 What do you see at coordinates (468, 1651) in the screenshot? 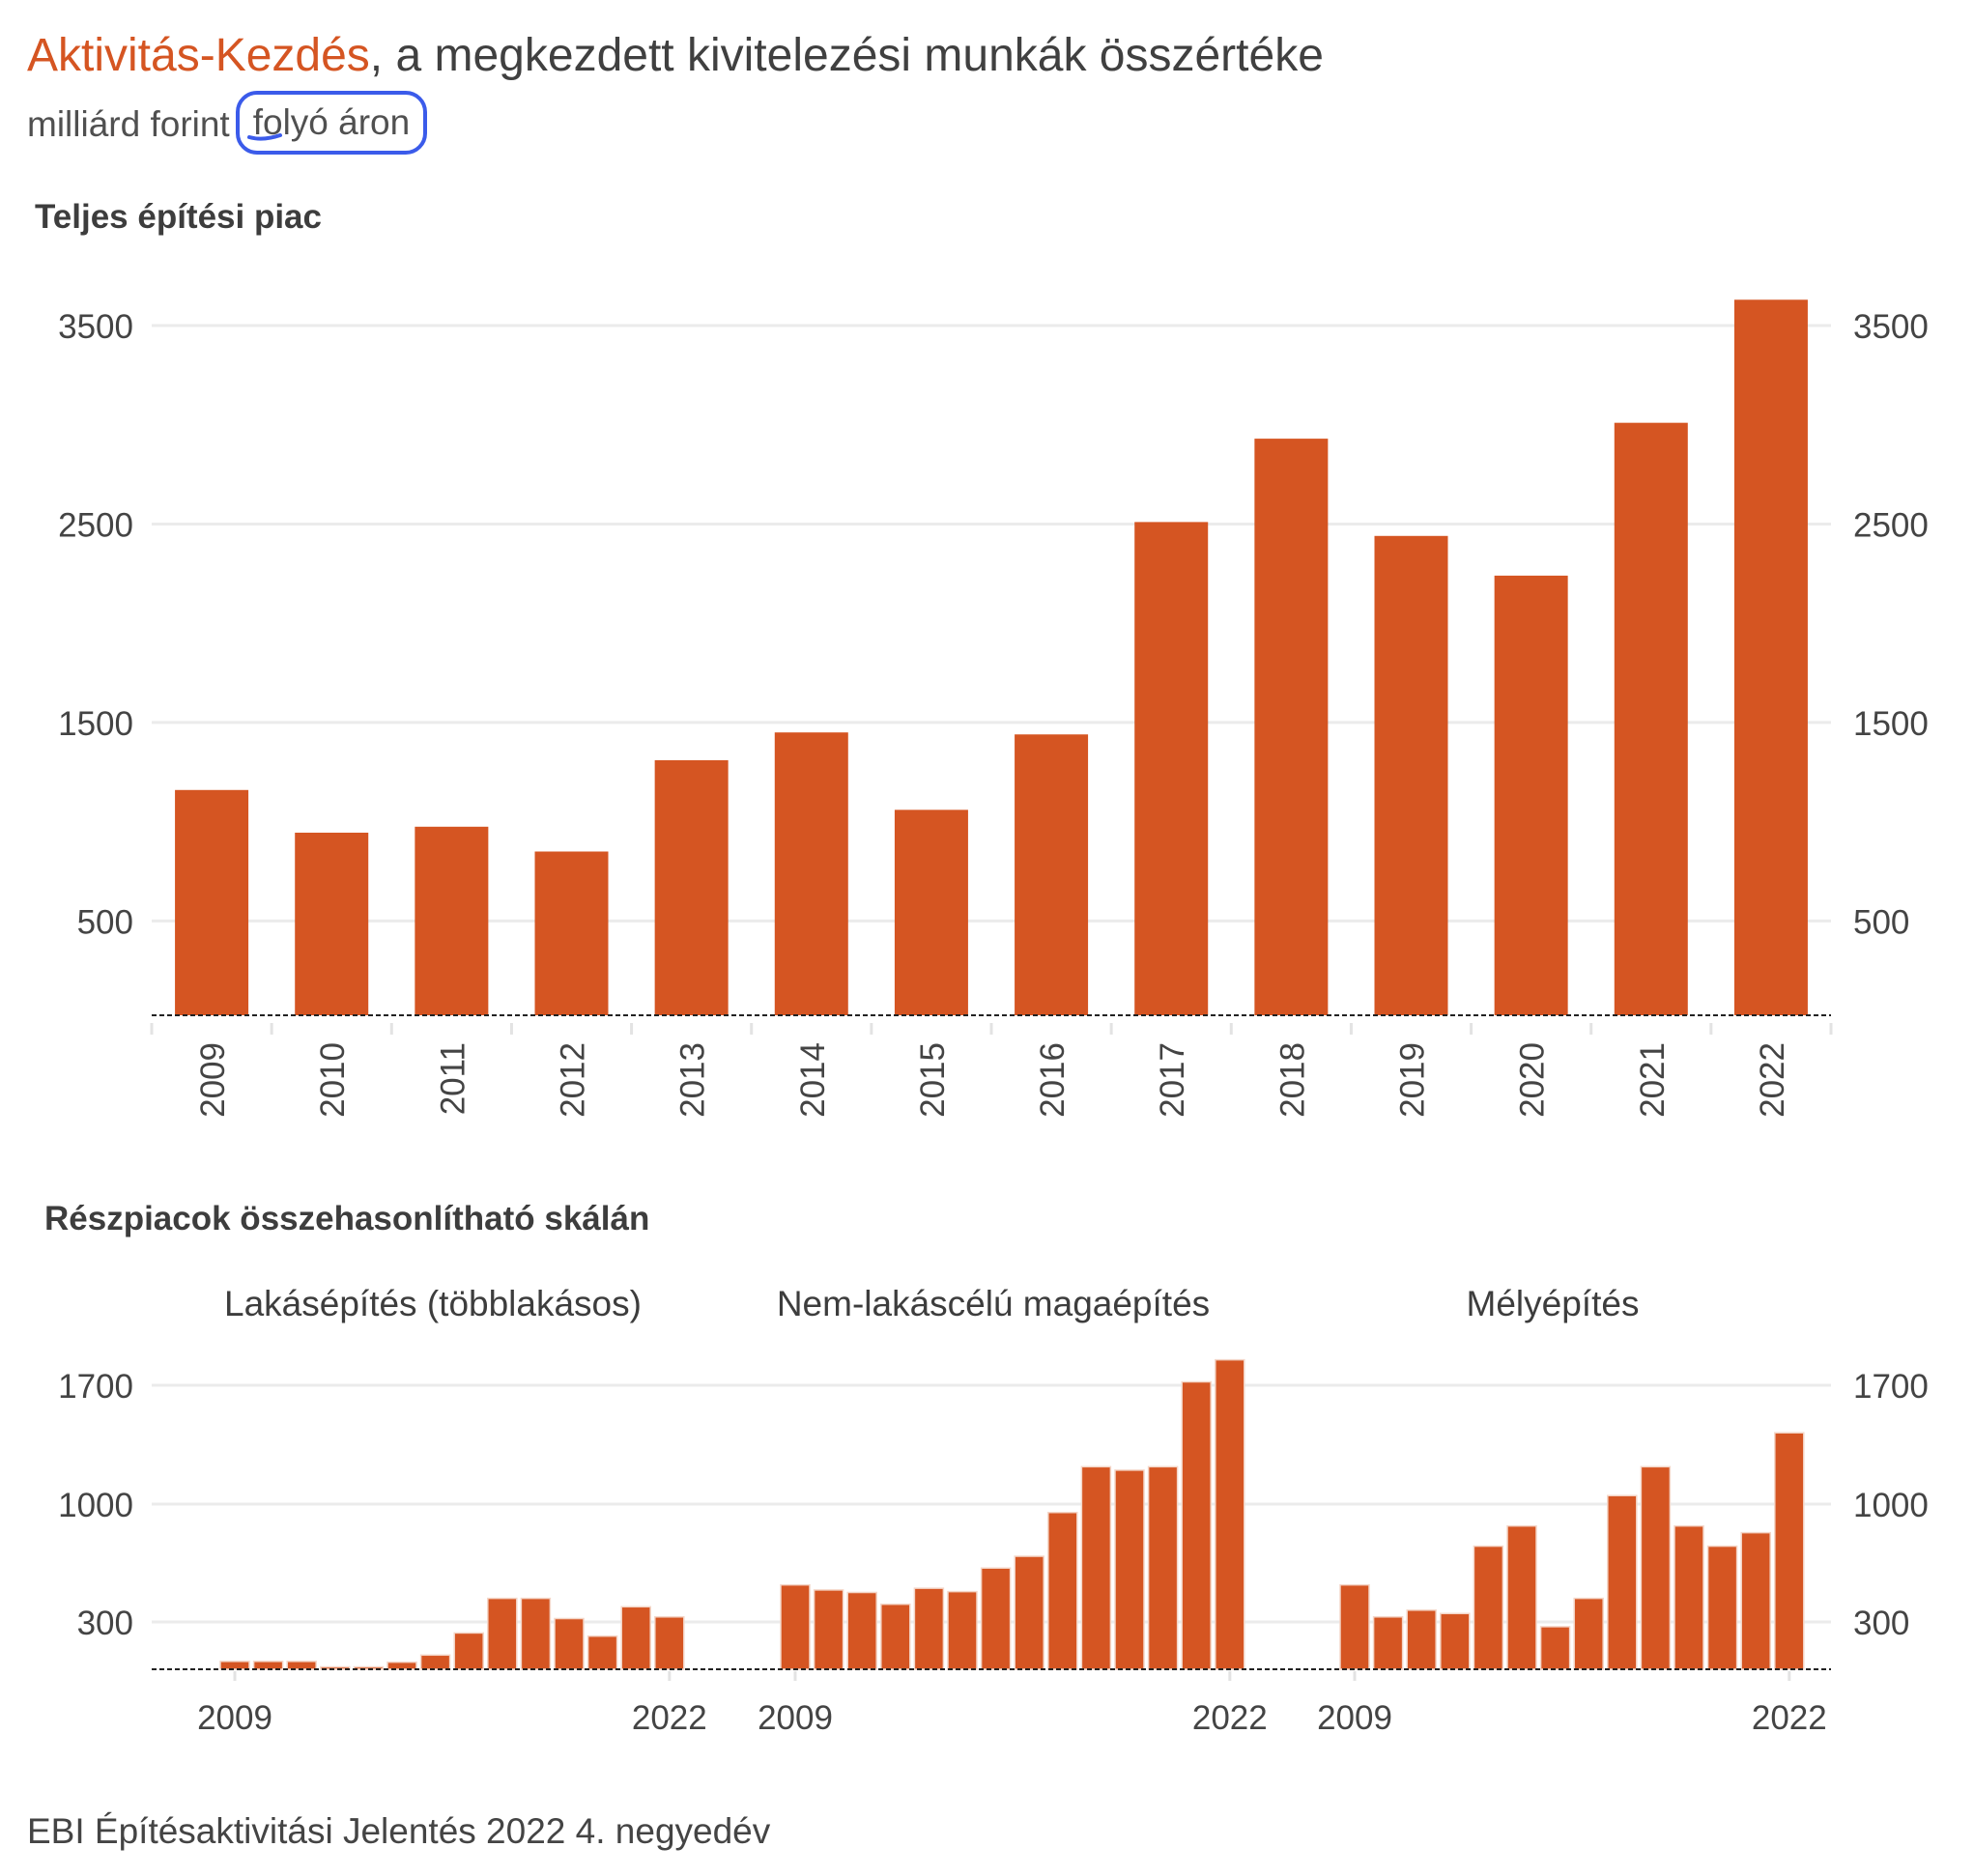
I see `bottom-bar-0-2016` at bounding box center [468, 1651].